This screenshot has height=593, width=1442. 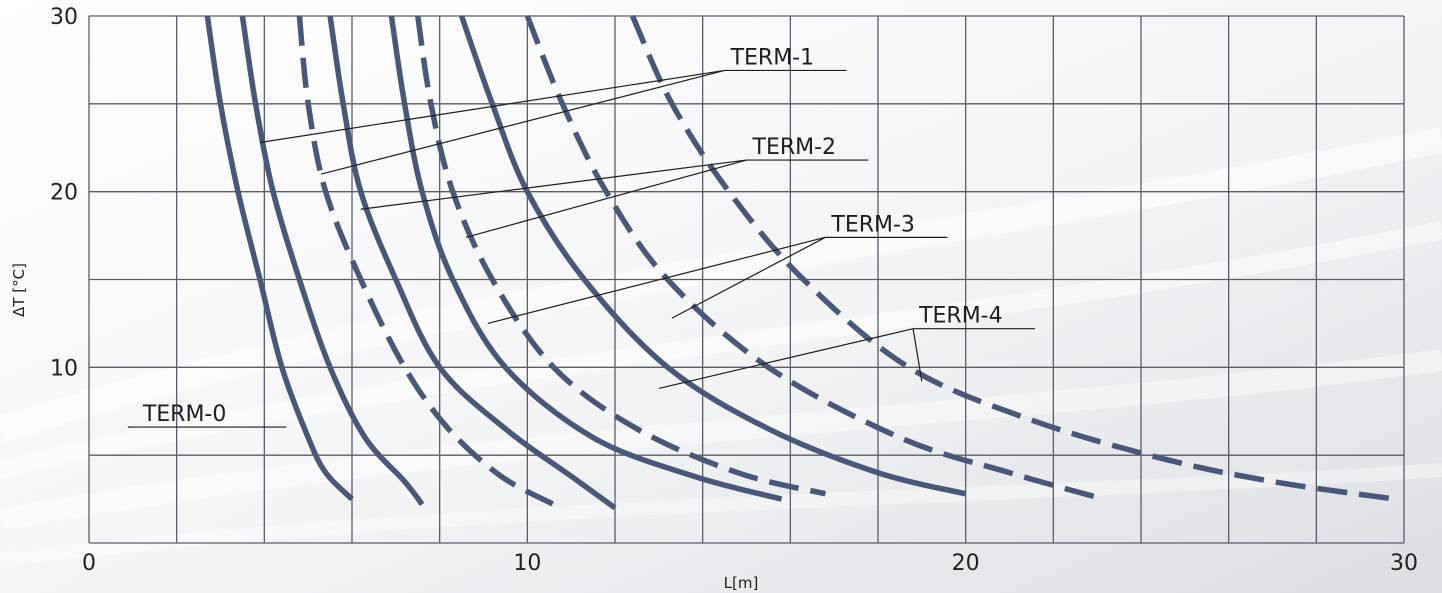 I want to click on x-tick-label: 20, so click(x=966, y=563).